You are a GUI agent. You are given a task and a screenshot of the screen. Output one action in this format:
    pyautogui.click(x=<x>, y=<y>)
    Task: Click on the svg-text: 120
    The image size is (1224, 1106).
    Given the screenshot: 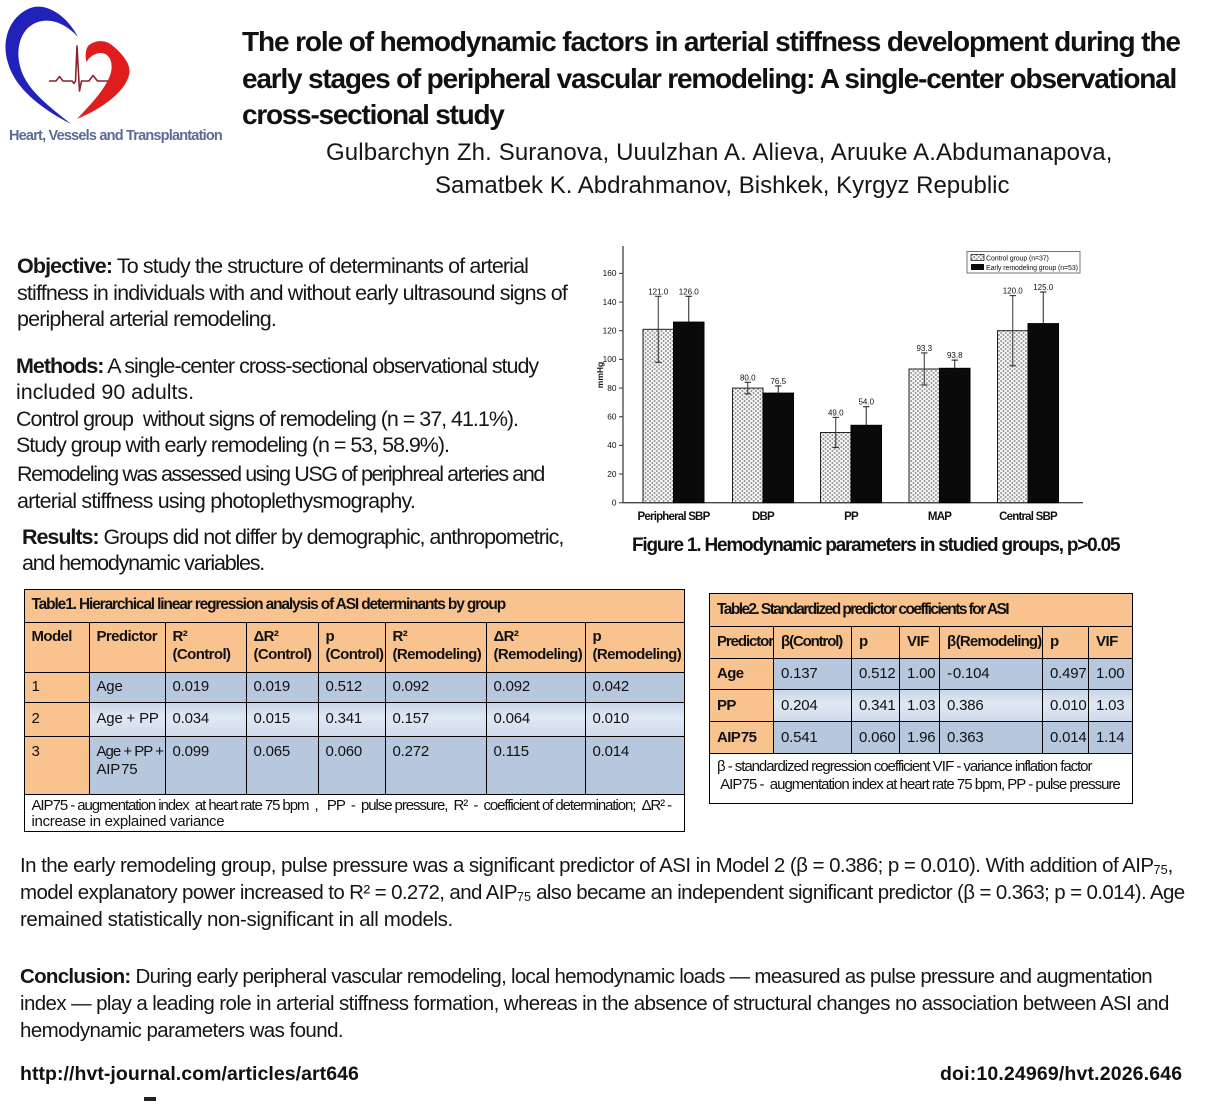 What is the action you would take?
    pyautogui.click(x=610, y=331)
    